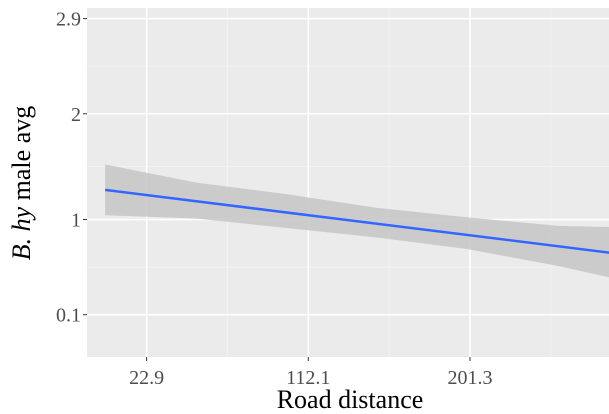 Image resolution: width=609 pixels, height=414 pixels. What do you see at coordinates (469, 378) in the screenshot?
I see `x-tick-label: 201.3` at bounding box center [469, 378].